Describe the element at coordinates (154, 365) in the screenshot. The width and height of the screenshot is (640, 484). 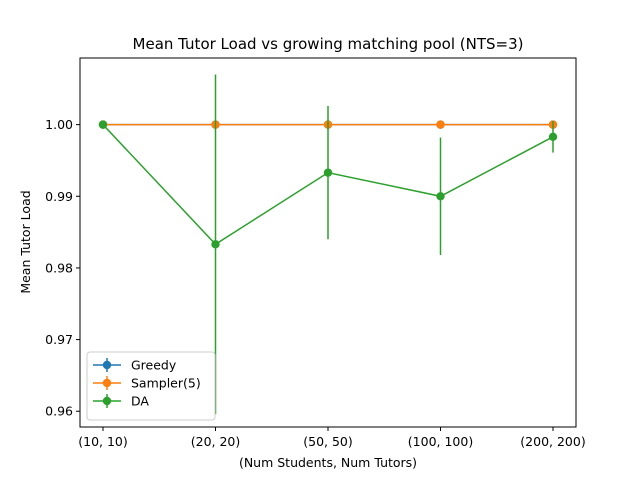
I see `legend-label: Greedy` at that location.